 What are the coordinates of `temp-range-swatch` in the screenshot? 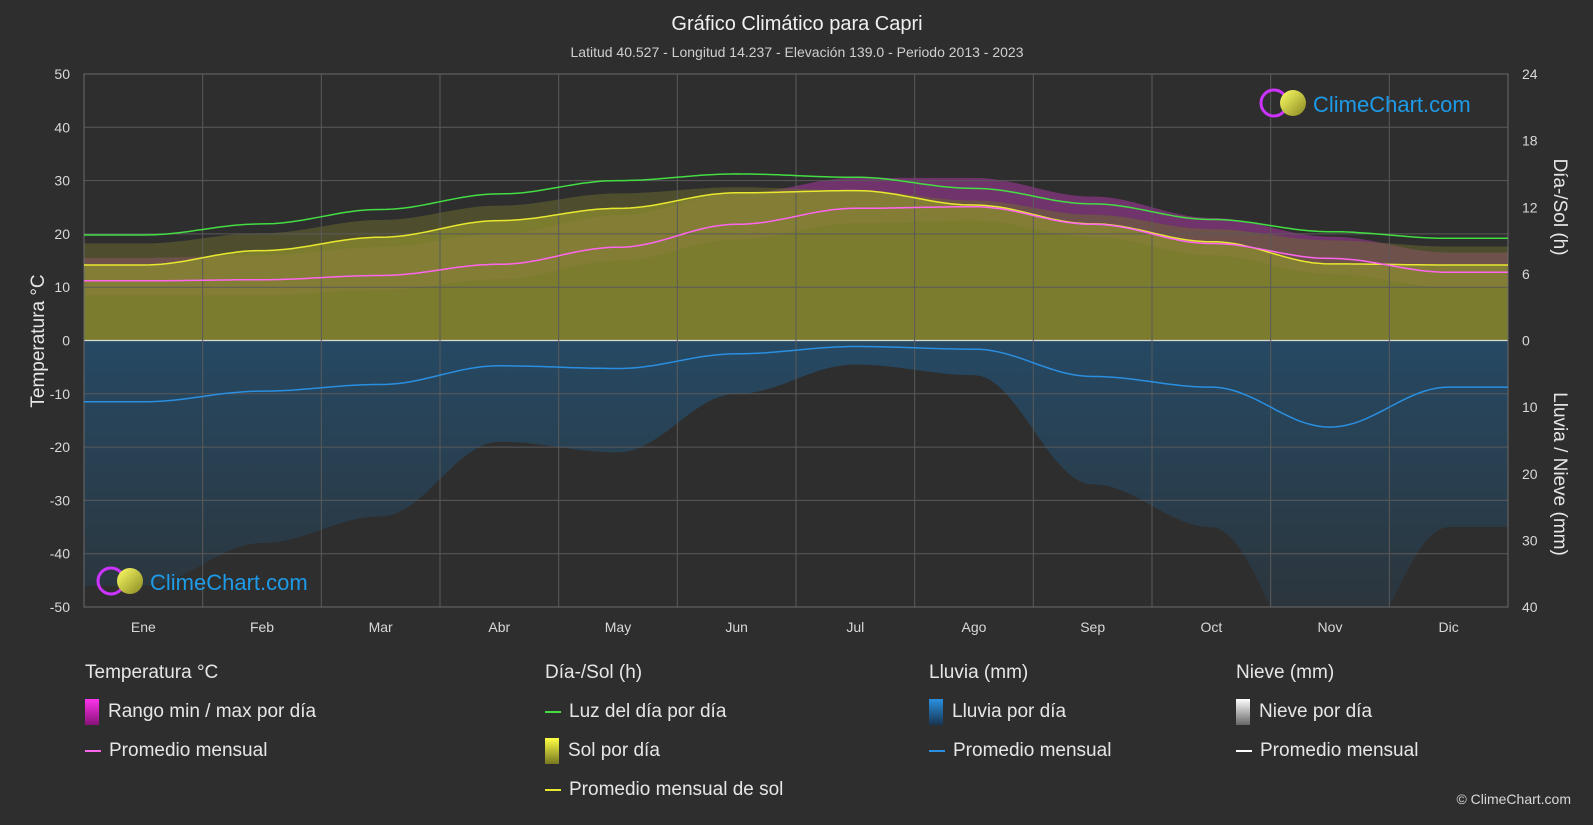 It's located at (92, 712).